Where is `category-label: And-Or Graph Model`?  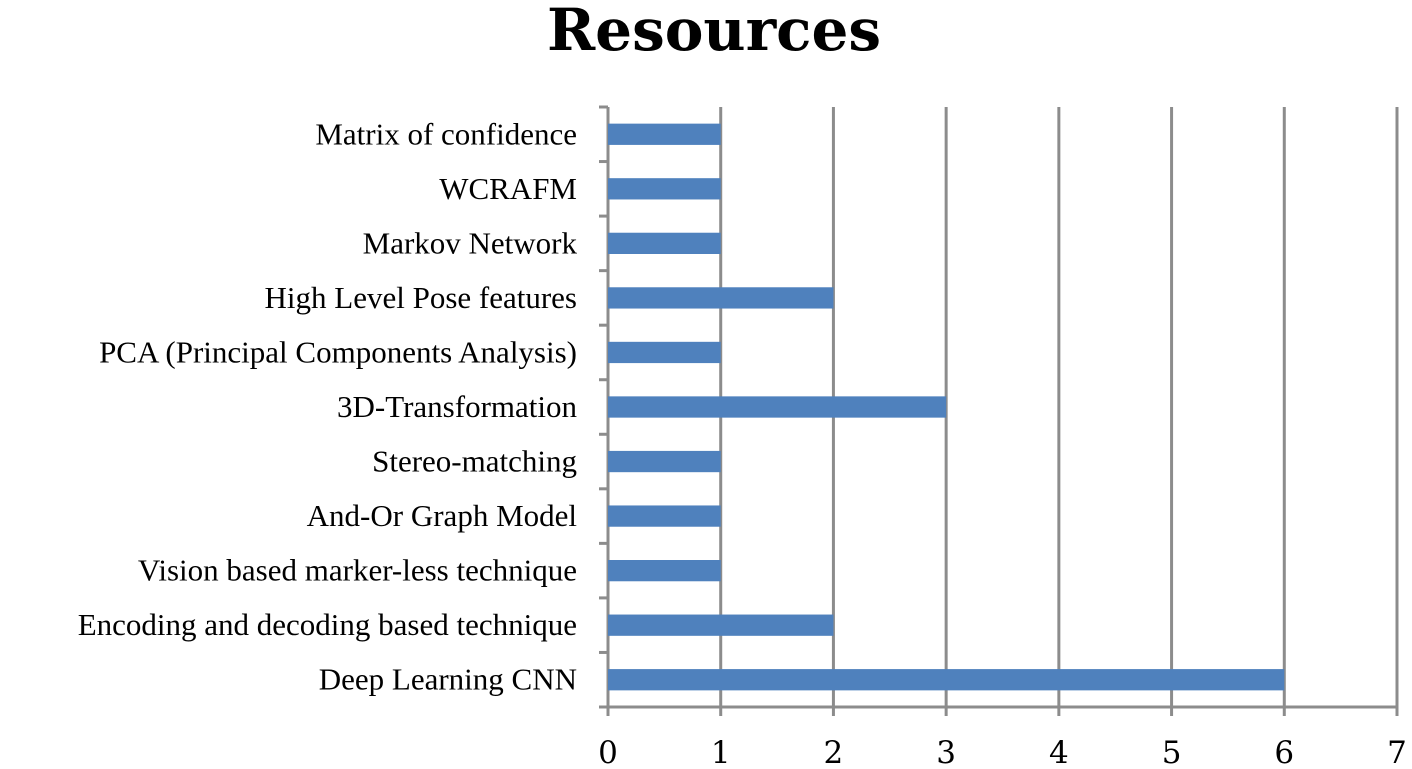
category-label: And-Or Graph Model is located at coordinates (442, 515).